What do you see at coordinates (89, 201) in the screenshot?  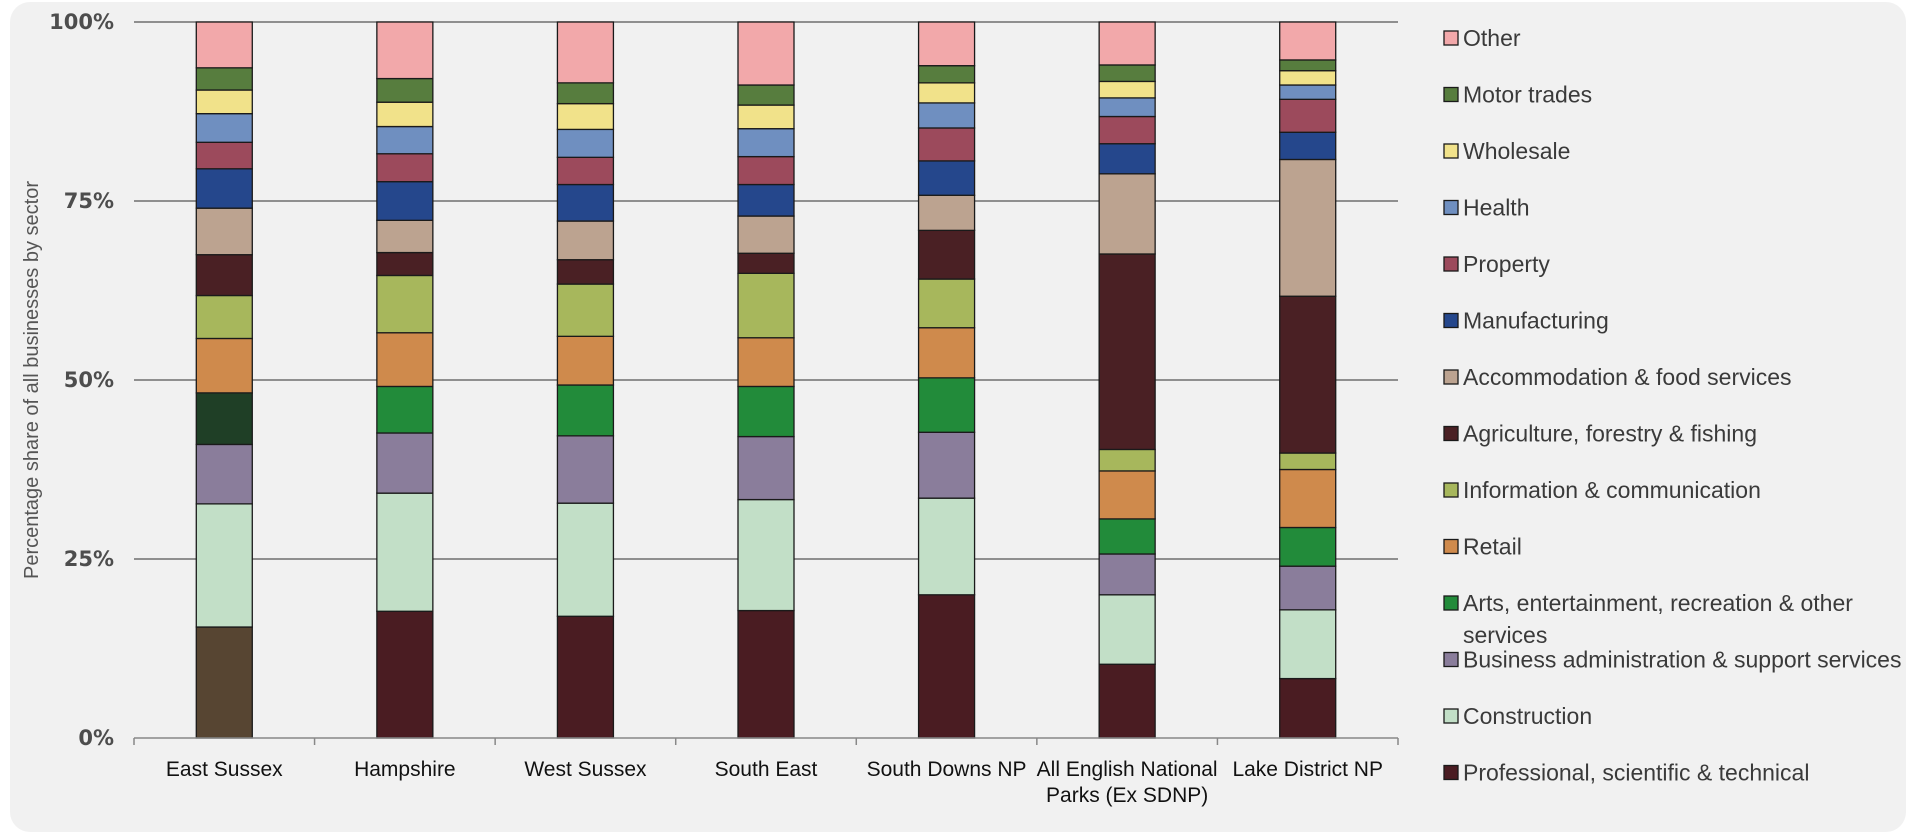 I see `y-tick-label: 75%` at bounding box center [89, 201].